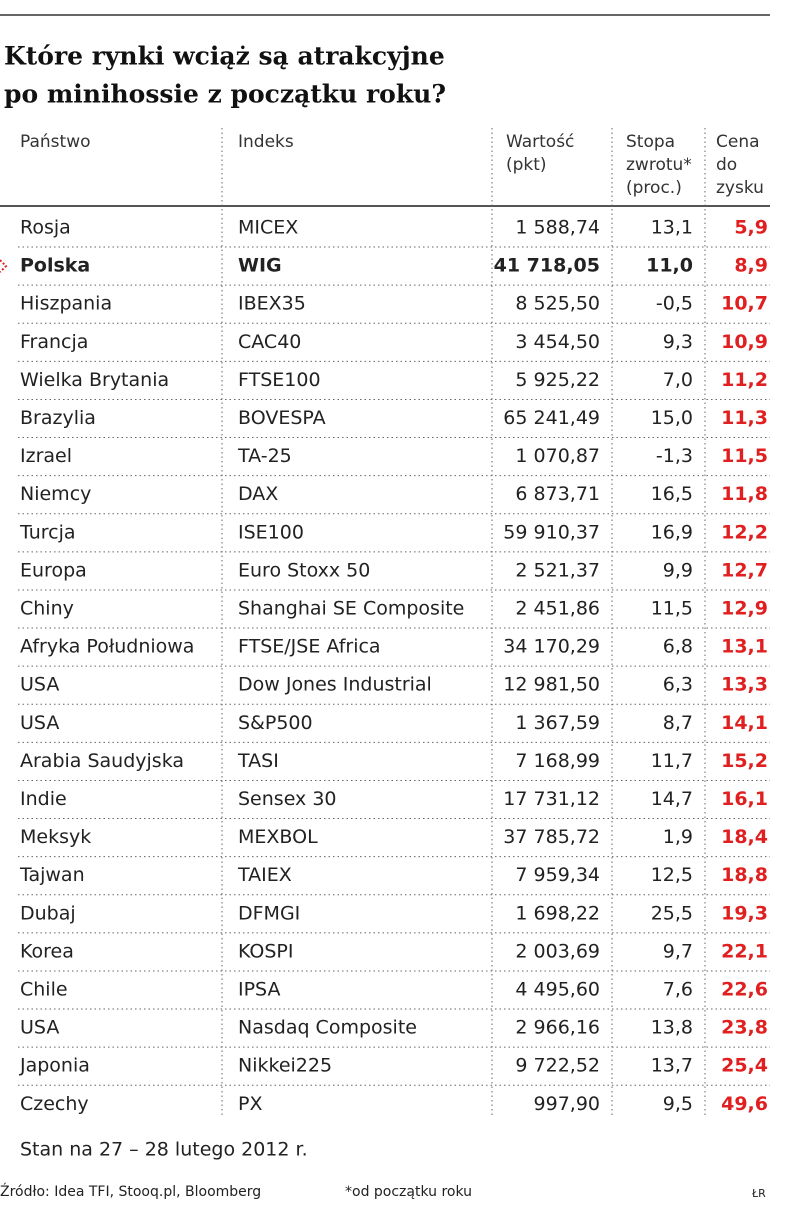 This screenshot has width=805, height=1229. What do you see at coordinates (47, 532) in the screenshot?
I see `cell: Turcja` at bounding box center [47, 532].